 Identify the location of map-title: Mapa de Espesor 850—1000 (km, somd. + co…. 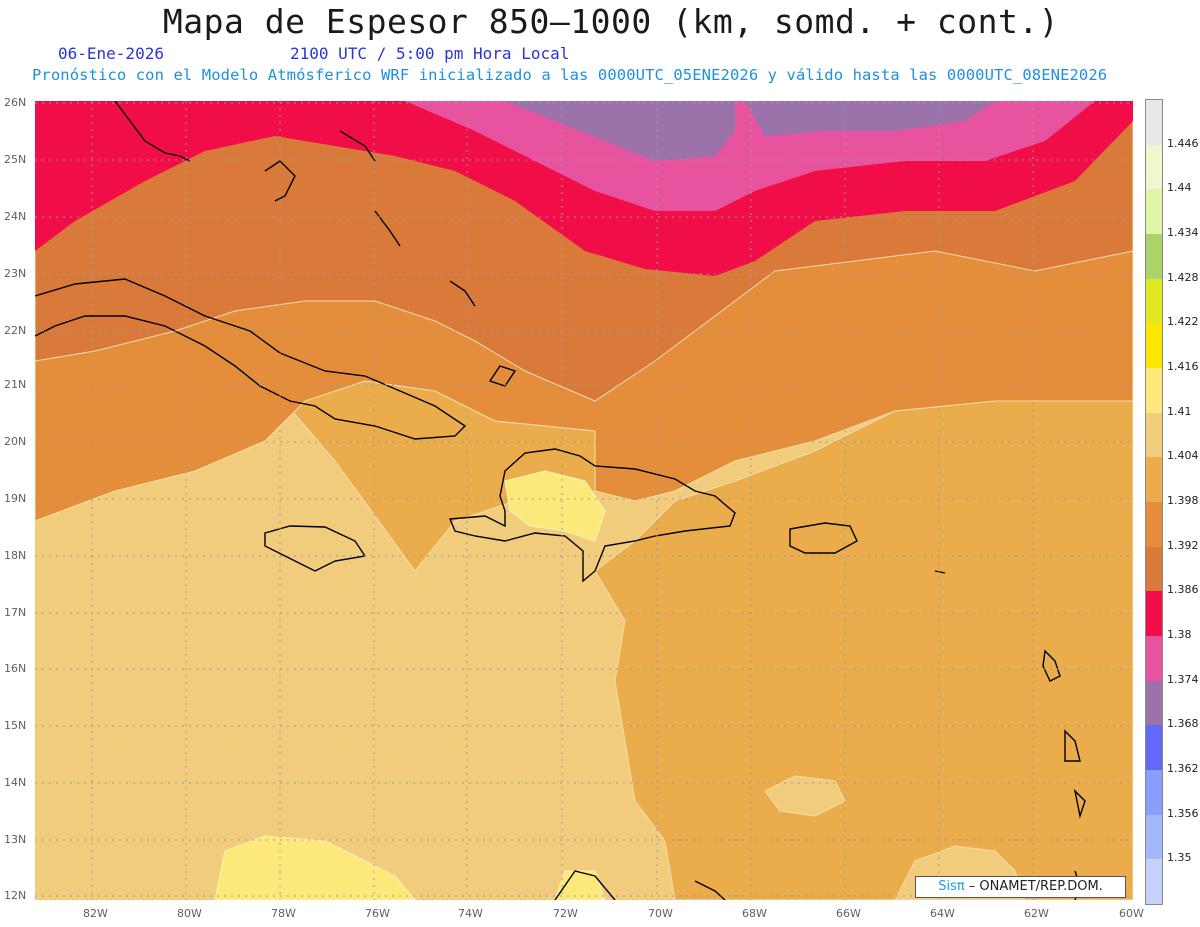
(611, 21).